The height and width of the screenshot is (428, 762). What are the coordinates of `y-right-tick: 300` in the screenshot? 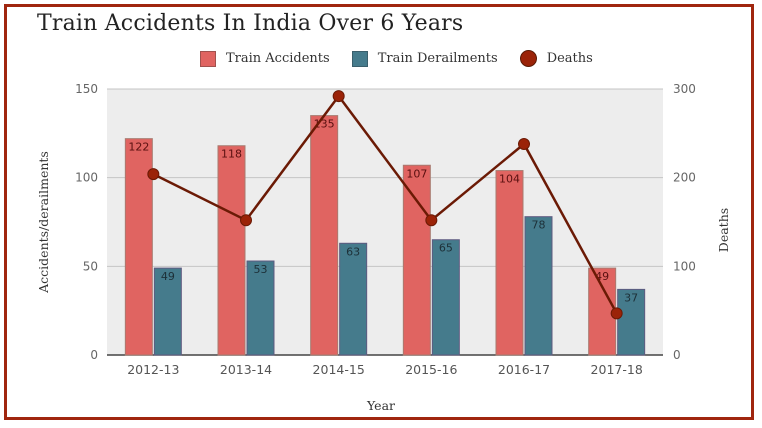 It's located at (684, 89).